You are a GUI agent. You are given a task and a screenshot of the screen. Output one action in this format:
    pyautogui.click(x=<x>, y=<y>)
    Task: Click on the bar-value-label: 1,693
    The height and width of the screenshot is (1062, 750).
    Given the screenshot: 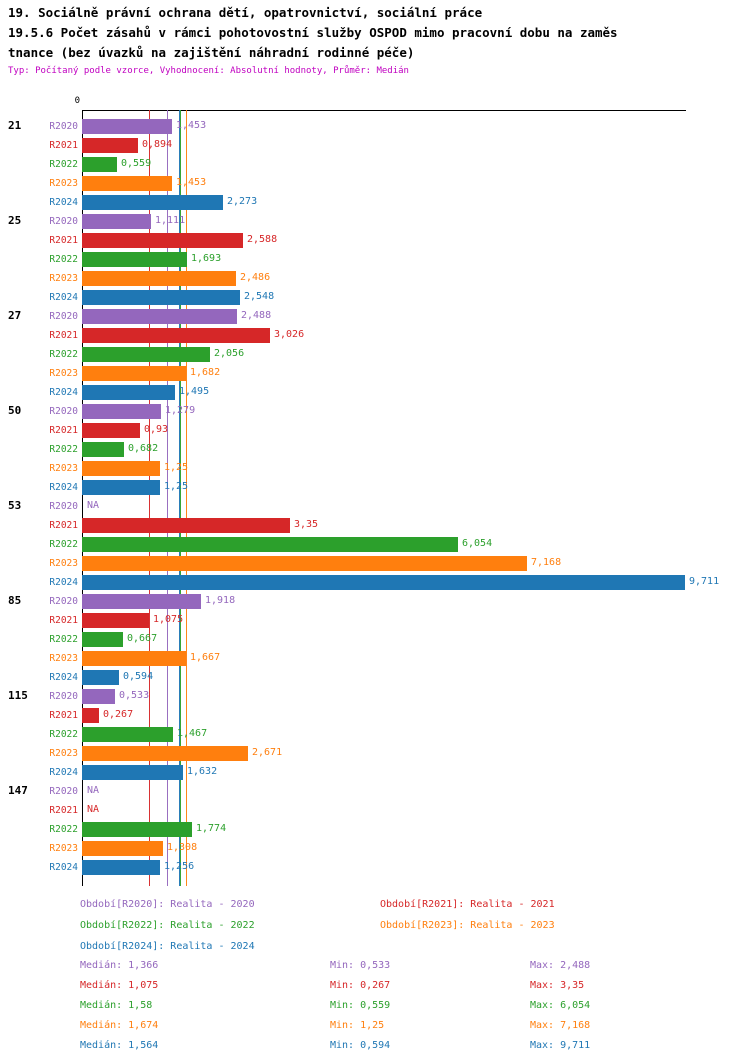 What is the action you would take?
    pyautogui.click(x=206, y=258)
    